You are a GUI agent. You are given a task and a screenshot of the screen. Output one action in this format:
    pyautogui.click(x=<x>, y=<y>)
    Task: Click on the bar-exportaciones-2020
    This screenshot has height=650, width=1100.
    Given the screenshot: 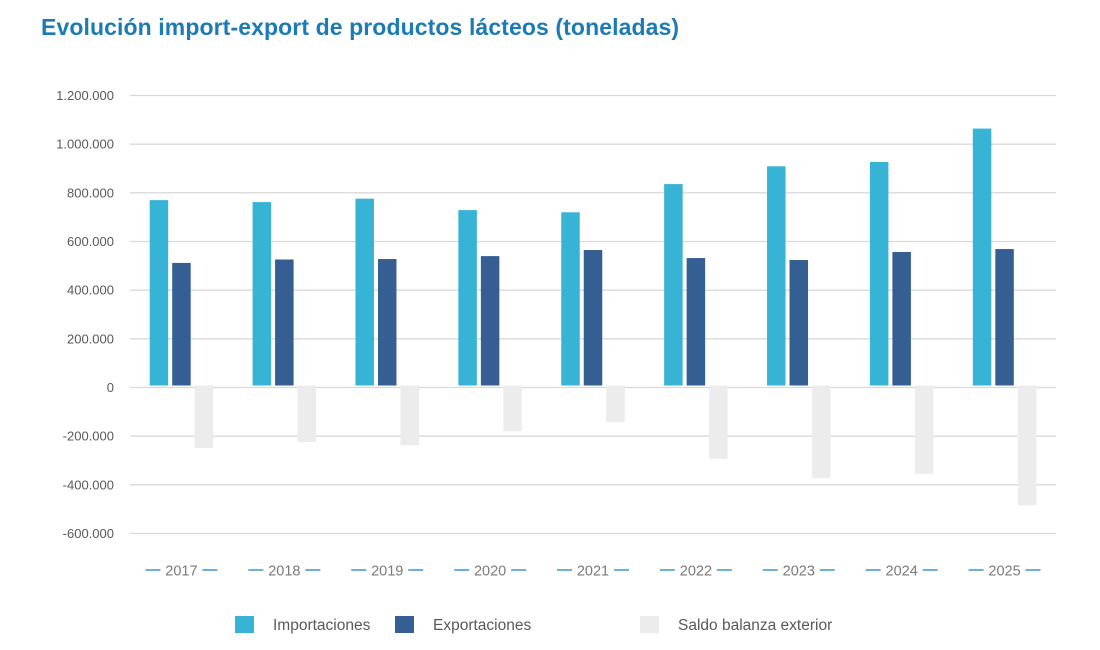 What is the action you would take?
    pyautogui.click(x=490, y=321)
    